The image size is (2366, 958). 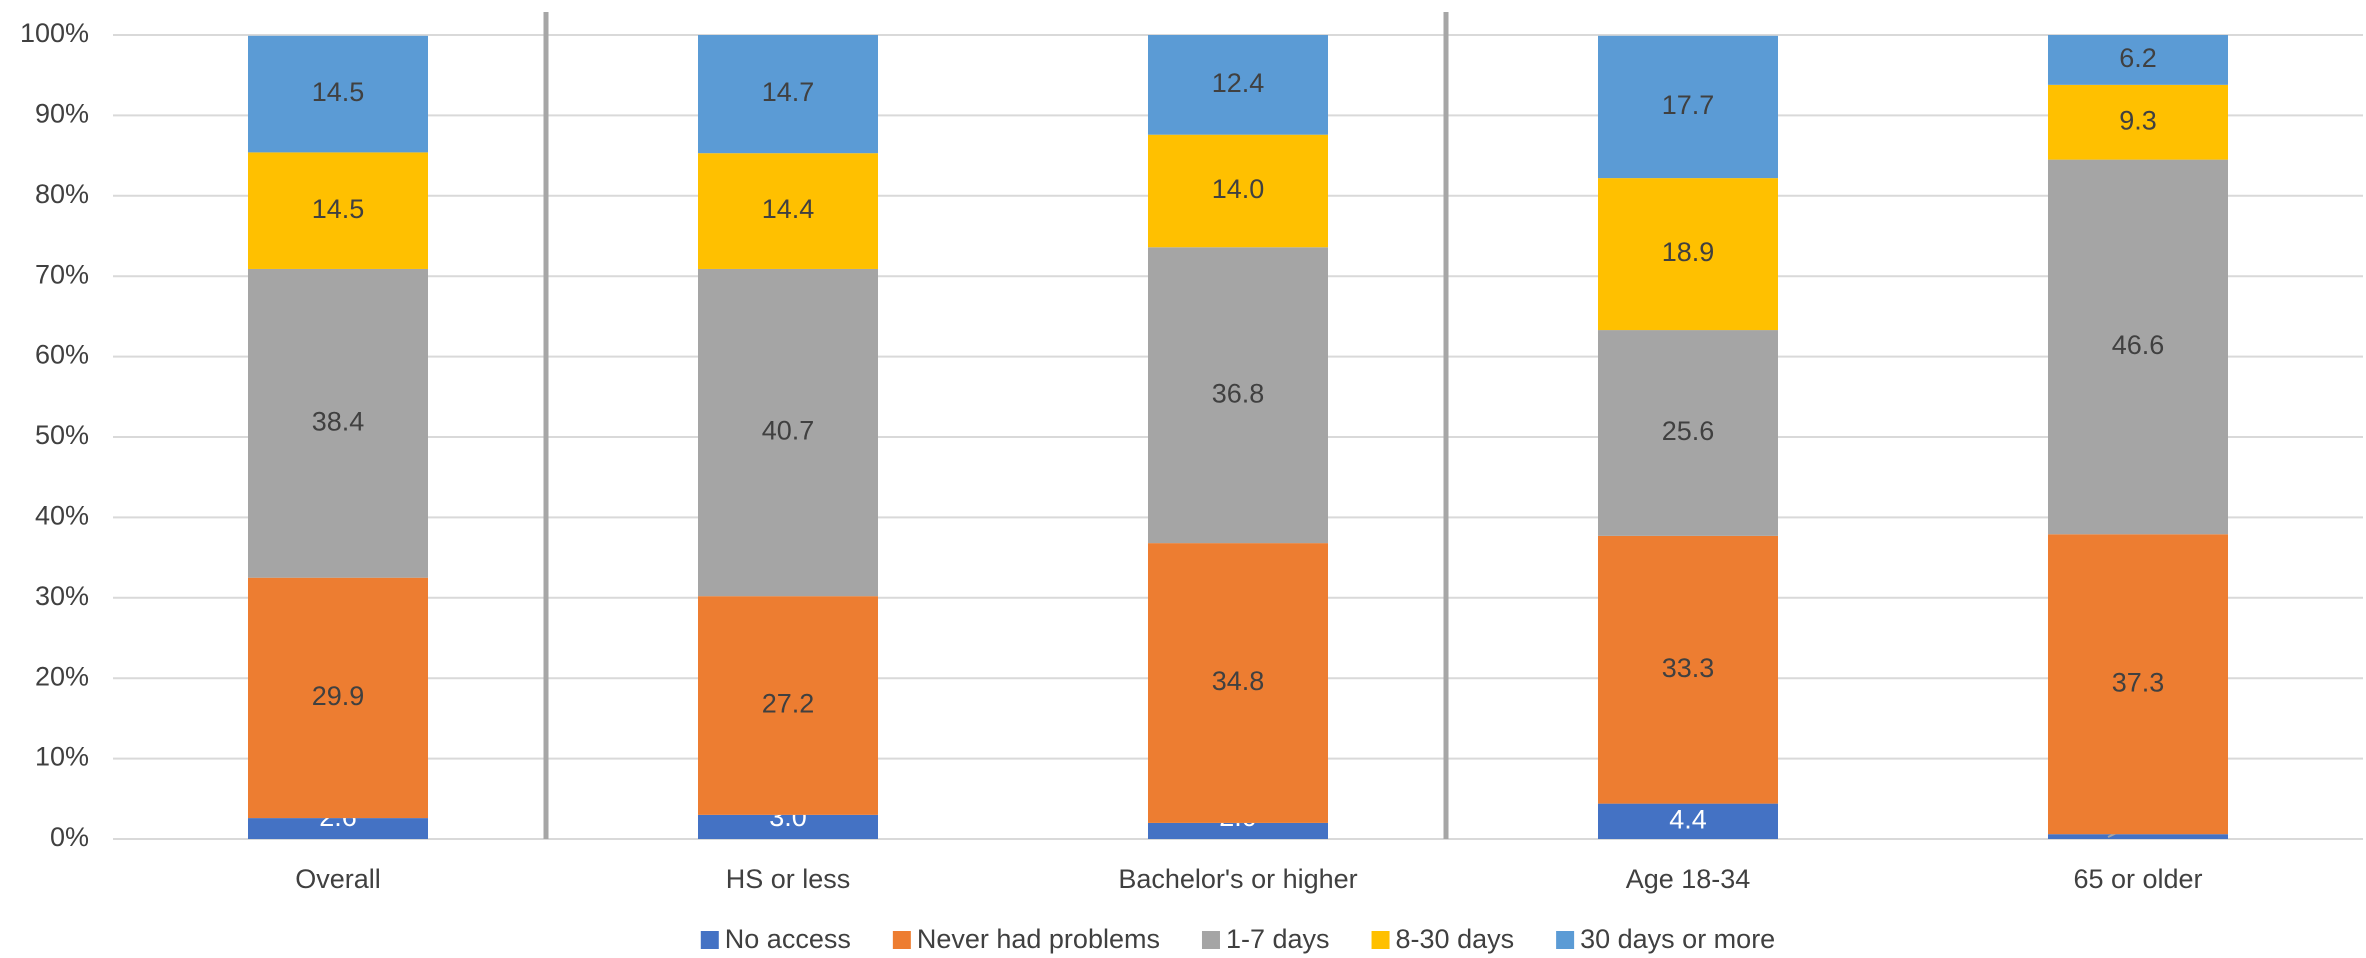 I want to click on data-label: 14.7, so click(x=788, y=92).